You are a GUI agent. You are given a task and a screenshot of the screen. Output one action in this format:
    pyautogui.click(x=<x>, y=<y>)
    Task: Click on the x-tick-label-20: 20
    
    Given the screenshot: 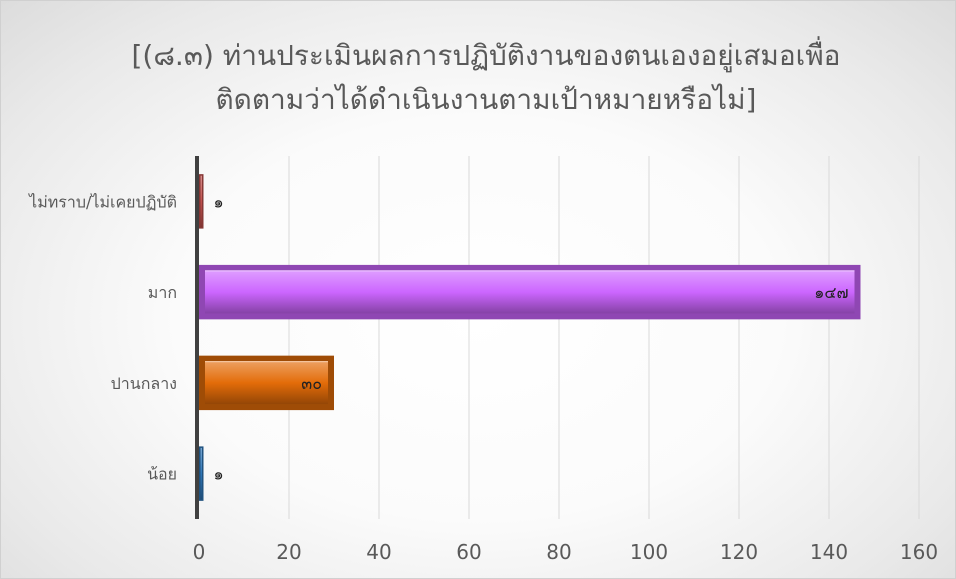 What is the action you would take?
    pyautogui.click(x=288, y=552)
    